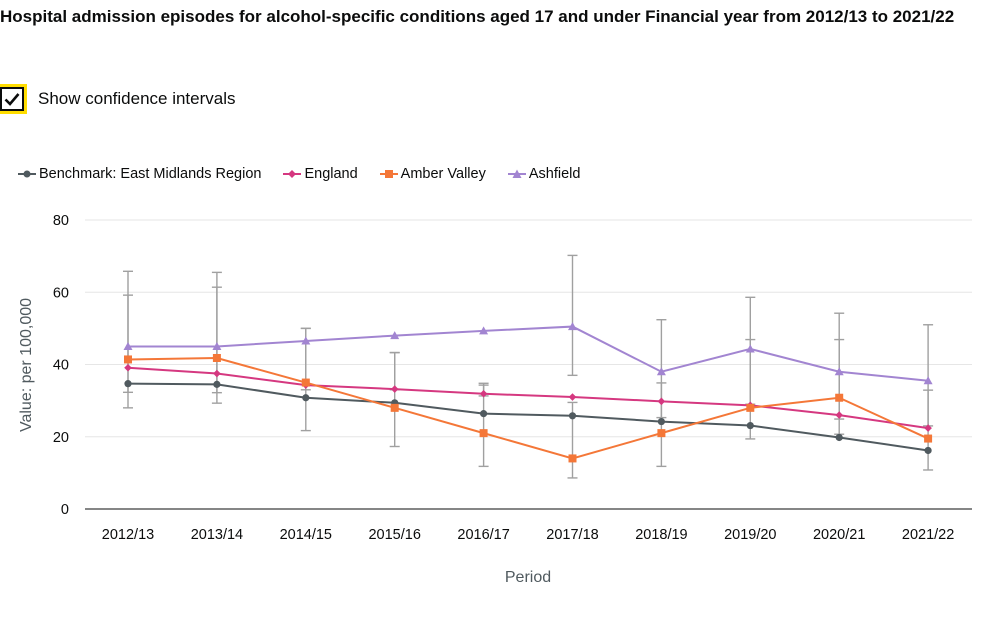 This screenshot has height=636, width=982. Describe the element at coordinates (331, 174) in the screenshot. I see `legend-label: England` at that location.